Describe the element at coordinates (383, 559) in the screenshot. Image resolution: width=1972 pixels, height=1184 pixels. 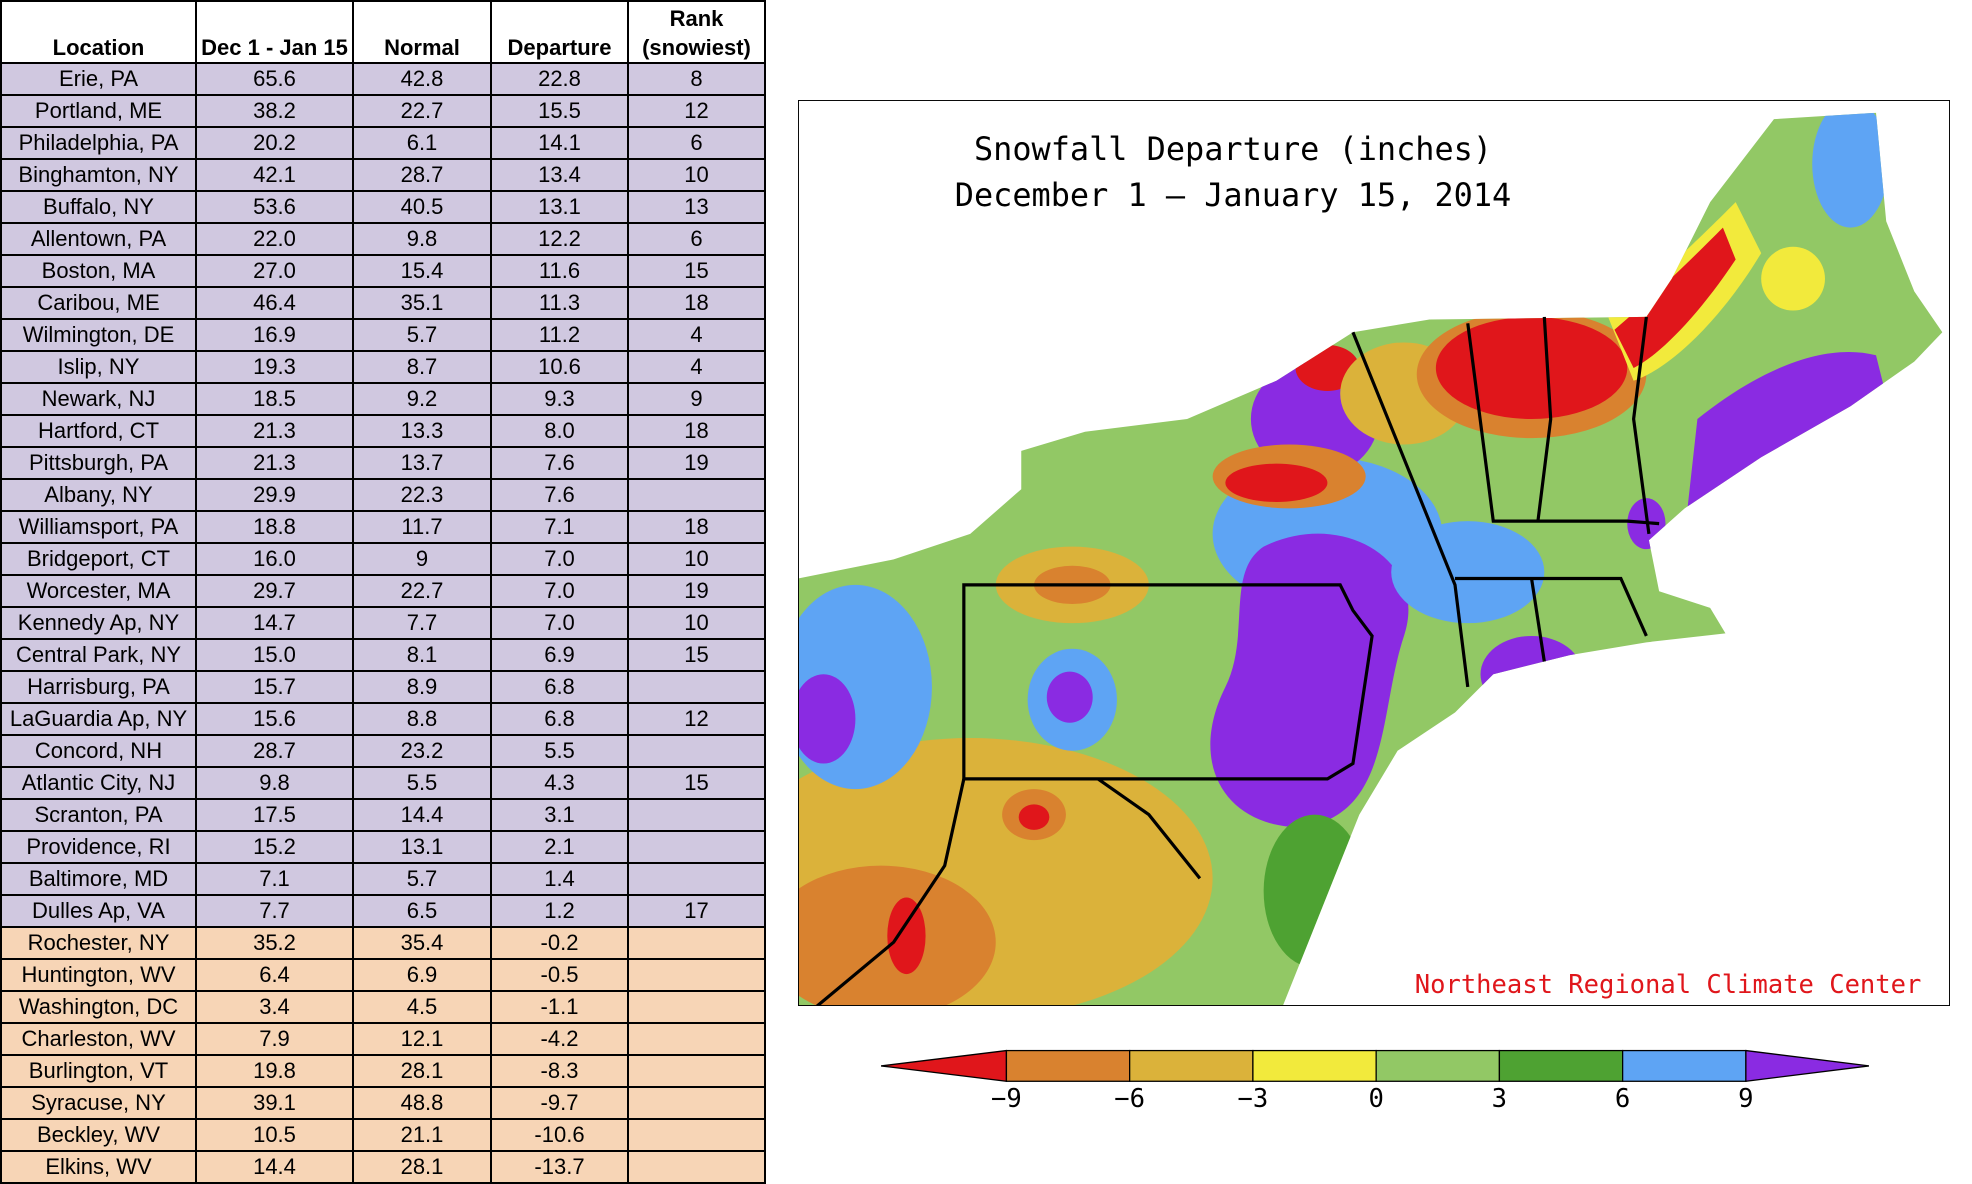
I see `table-row: Bridgeport, CT 16.0 9 7.0 10` at that location.